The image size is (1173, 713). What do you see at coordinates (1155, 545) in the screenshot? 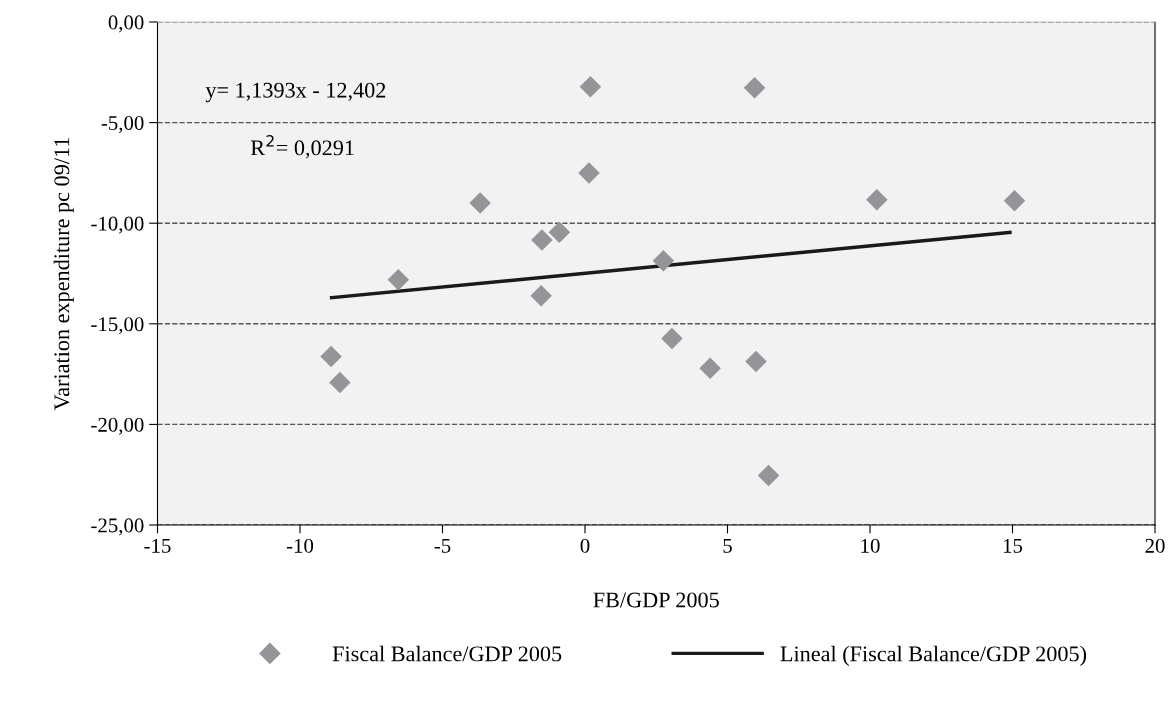
I see `x-tick-label: 20` at bounding box center [1155, 545].